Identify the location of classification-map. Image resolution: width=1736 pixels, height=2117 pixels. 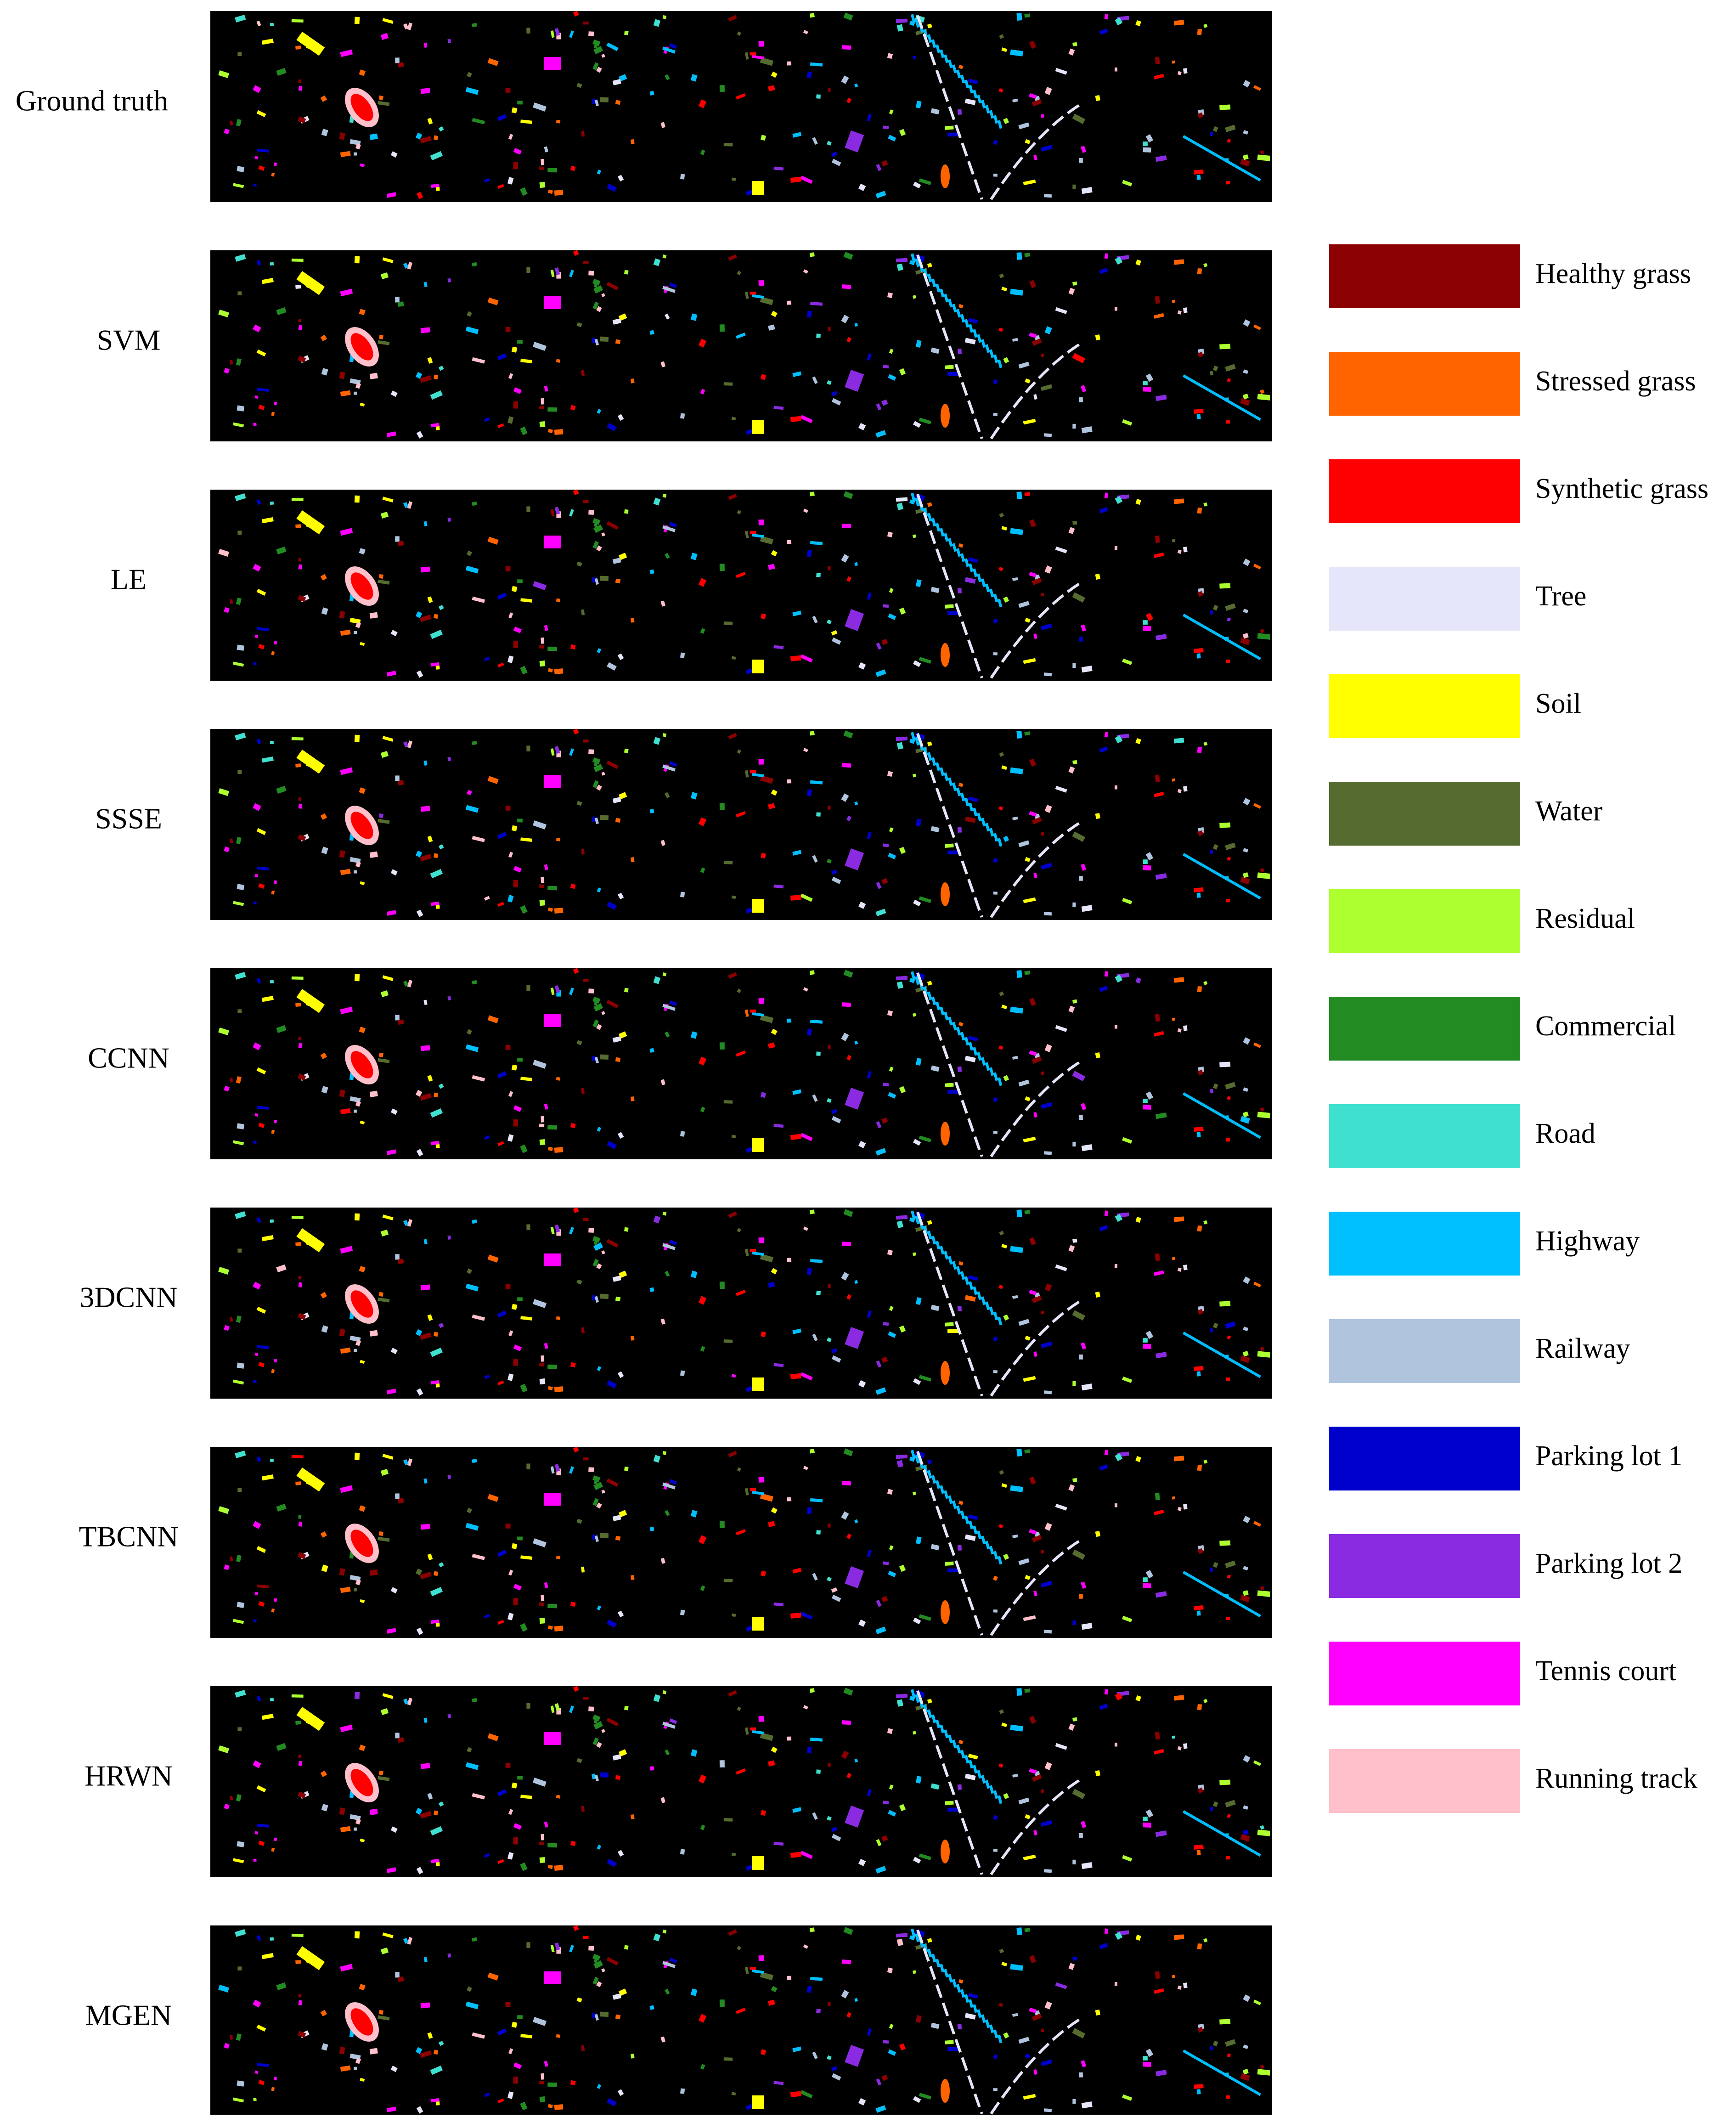
(741, 585).